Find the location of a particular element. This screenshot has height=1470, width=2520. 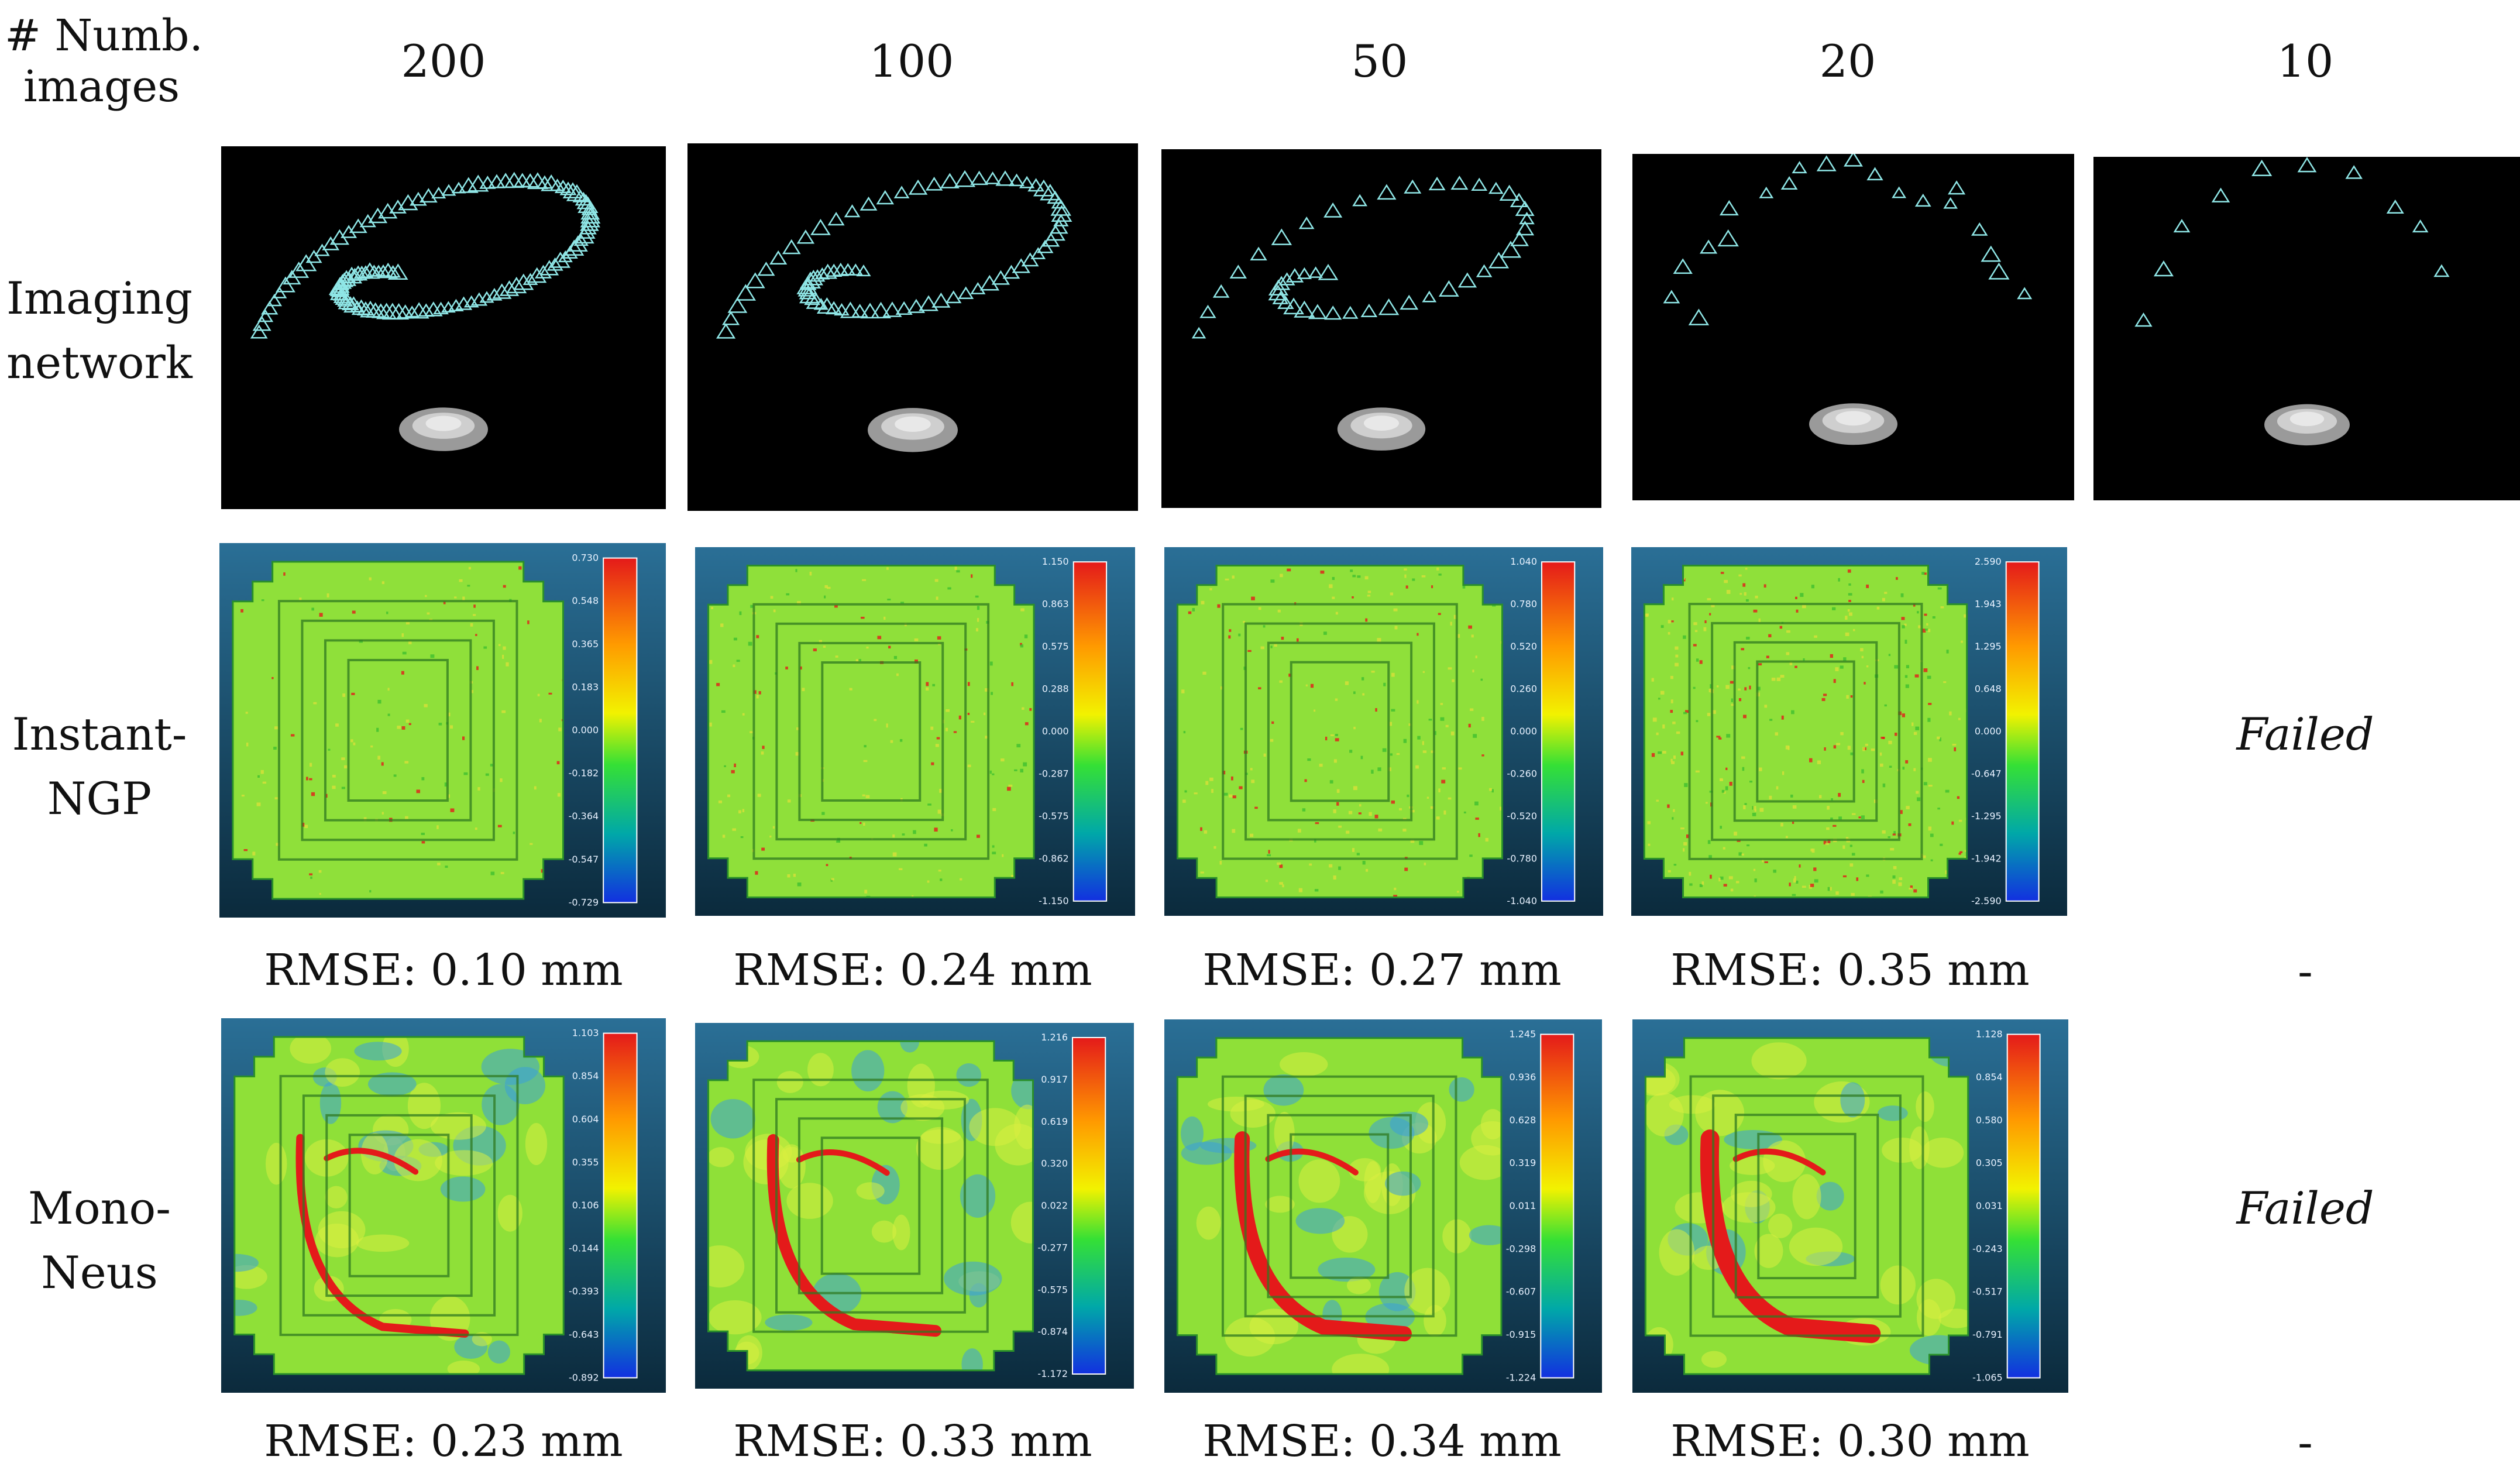

mono-neus-rmse-20: RMSE: 0.30 mm is located at coordinates (1850, 1441).